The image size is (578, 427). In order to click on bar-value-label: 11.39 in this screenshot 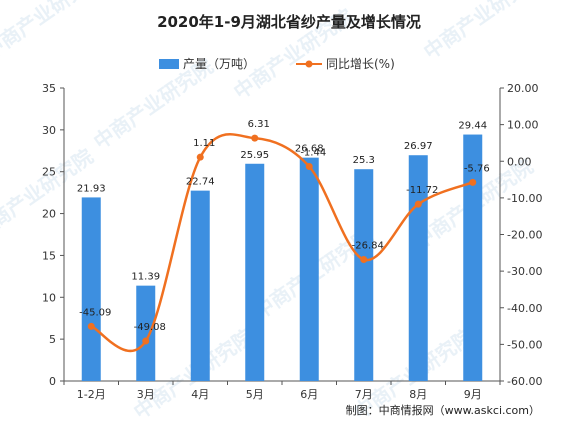, I will do `click(145, 277)`.